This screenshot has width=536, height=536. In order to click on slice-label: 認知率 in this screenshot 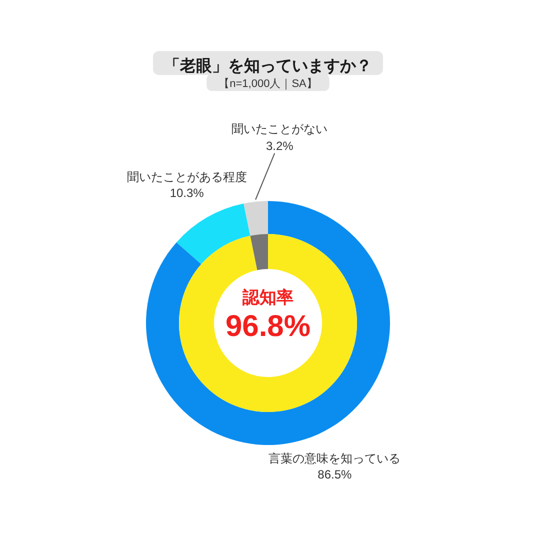, I will do `click(268, 297)`.